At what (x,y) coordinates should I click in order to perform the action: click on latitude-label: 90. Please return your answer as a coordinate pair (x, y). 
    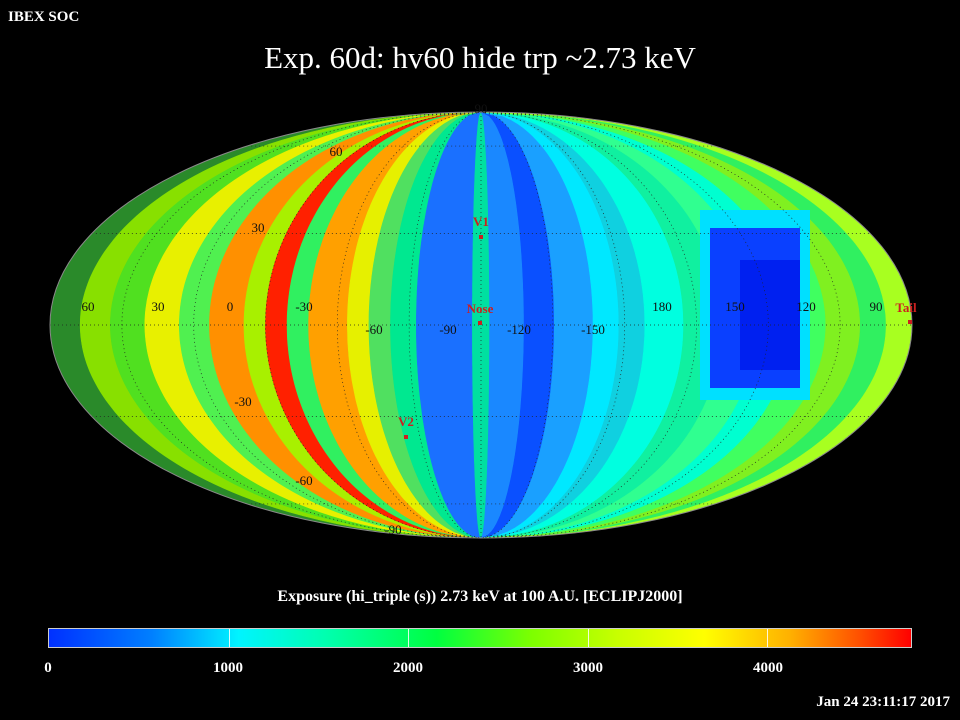
    Looking at the image, I should click on (481, 108).